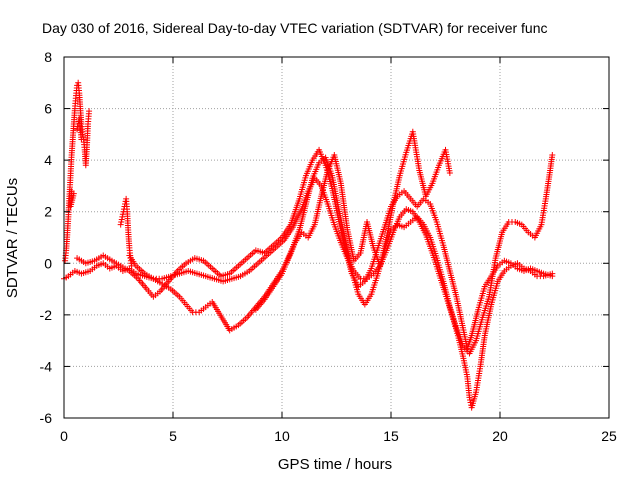 This screenshot has height=480, width=640. Describe the element at coordinates (12, 238) in the screenshot. I see `y-axis-label: SDTVAR / TECUs` at that location.